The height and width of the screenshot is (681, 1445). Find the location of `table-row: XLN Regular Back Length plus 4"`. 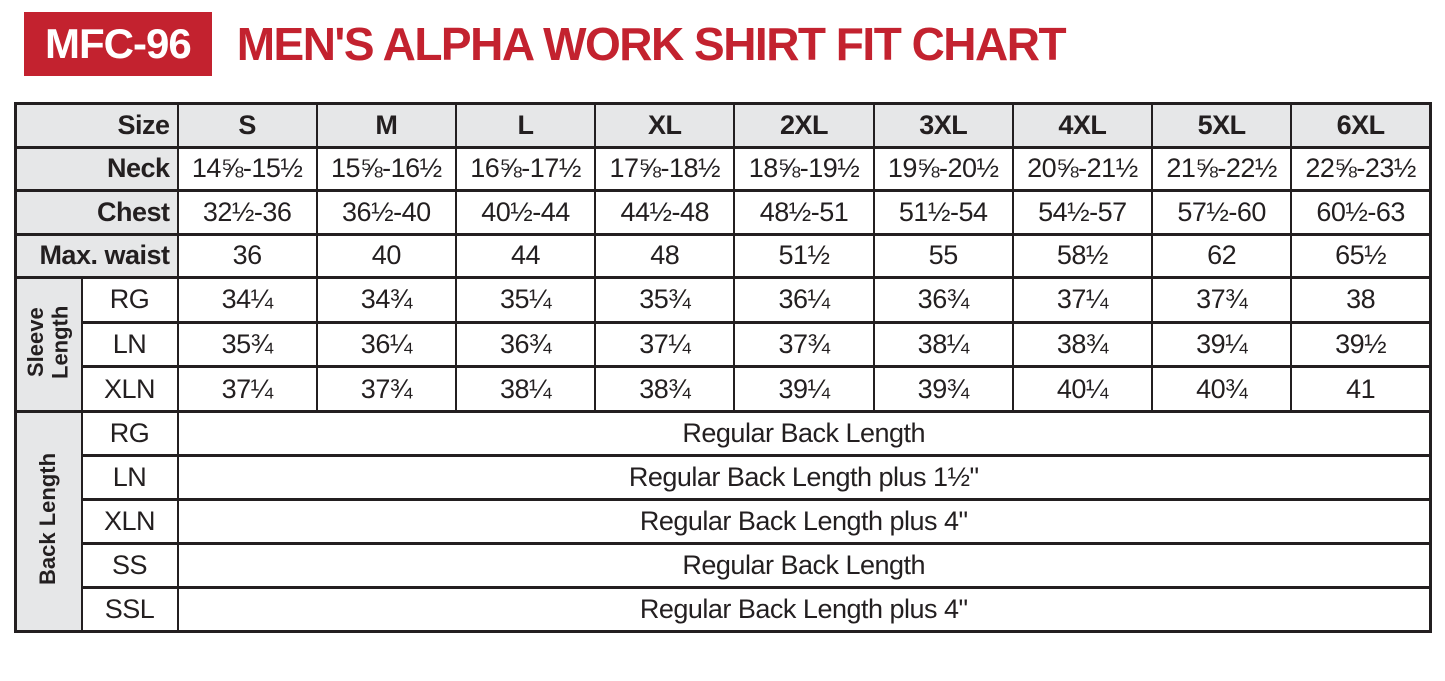

table-row: XLN Regular Back Length plus 4" is located at coordinates (724, 521).